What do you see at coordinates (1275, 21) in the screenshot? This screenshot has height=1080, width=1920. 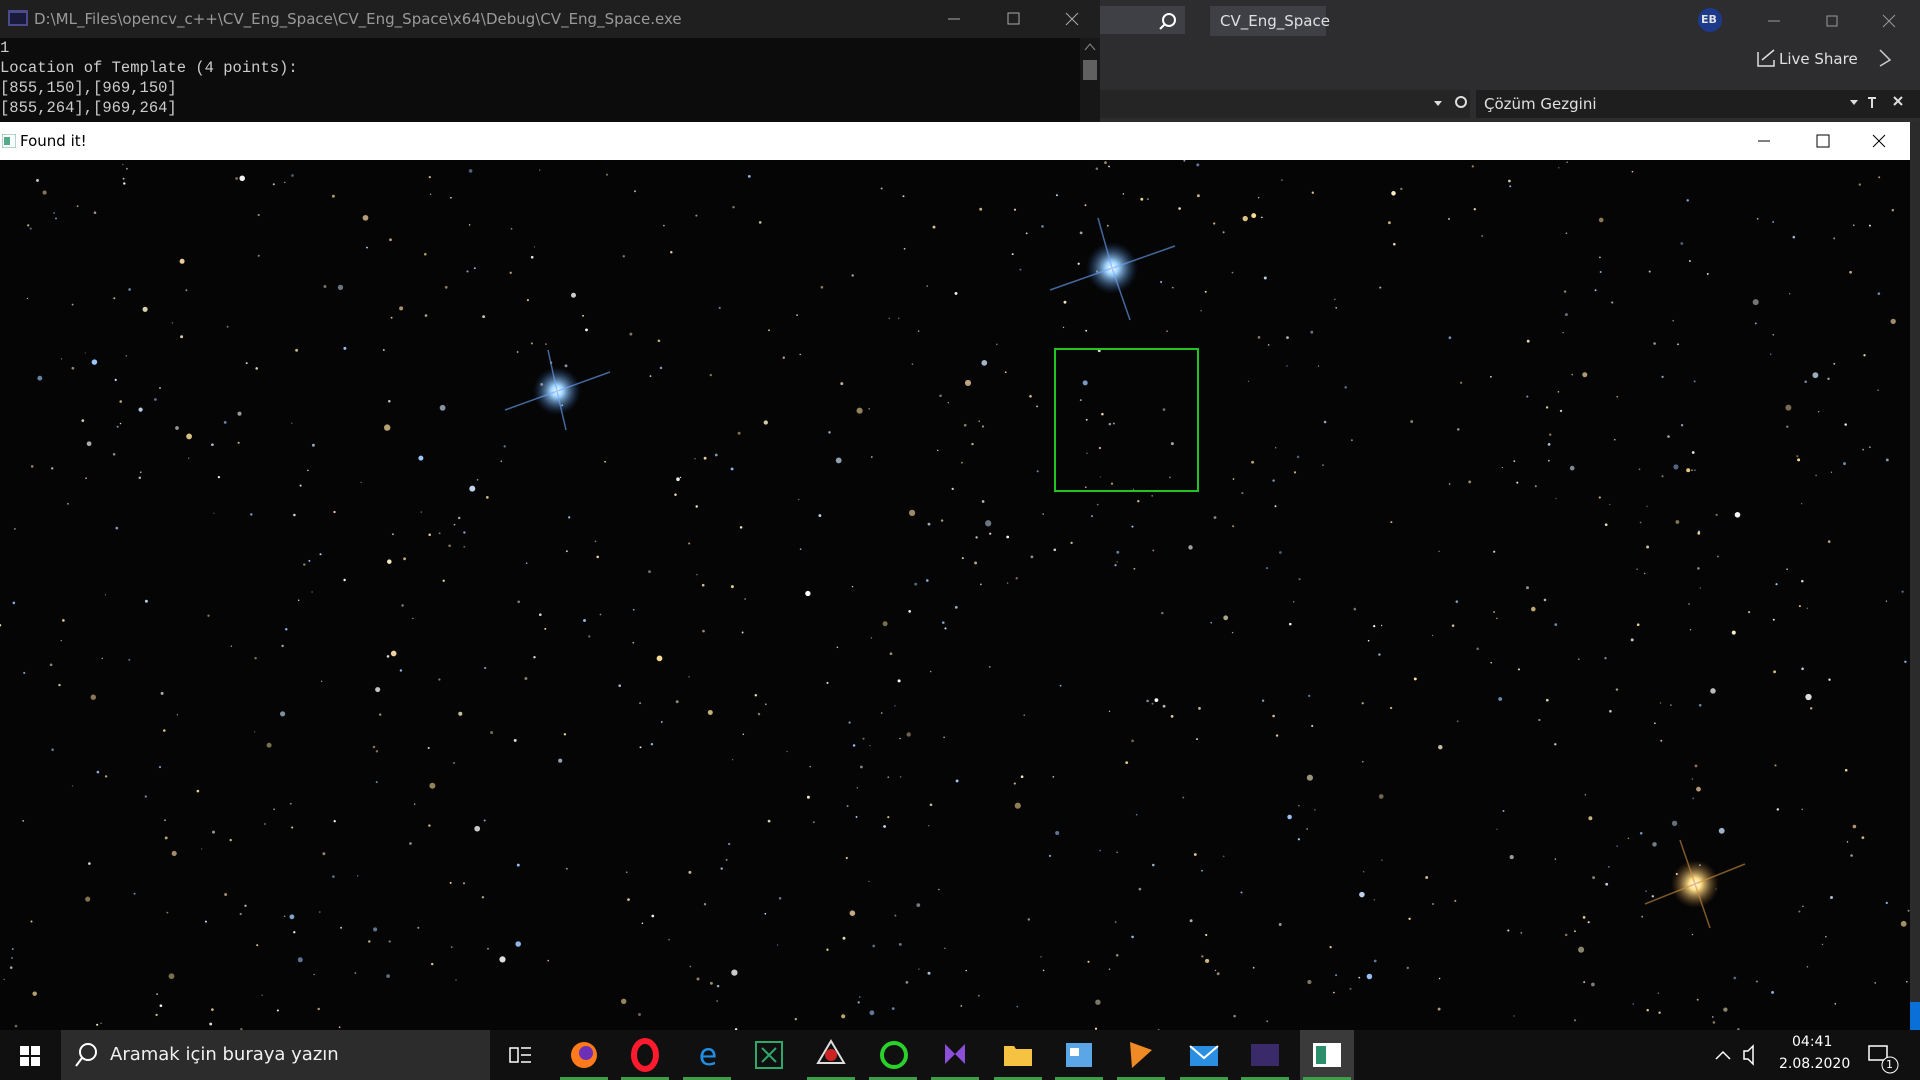 I see `solution-tab: CV_Eng_Space` at bounding box center [1275, 21].